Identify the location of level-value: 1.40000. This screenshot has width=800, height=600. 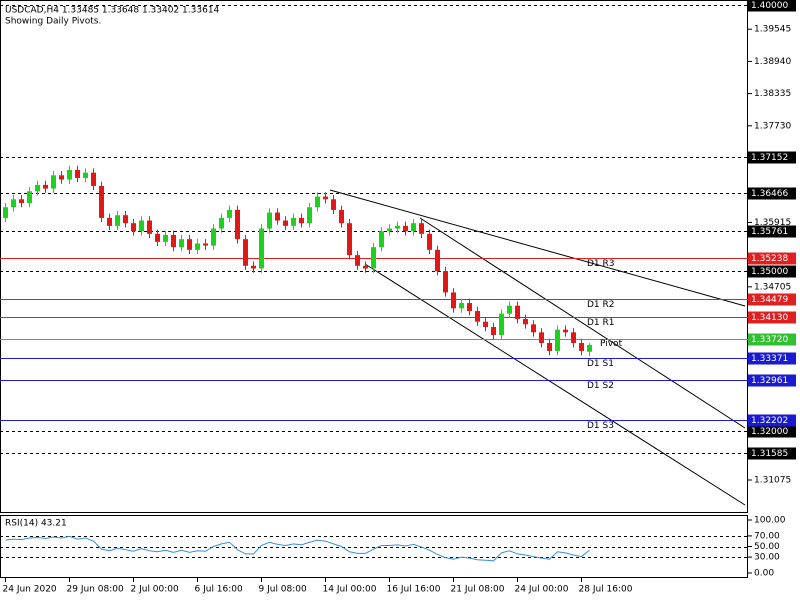
(769, 6).